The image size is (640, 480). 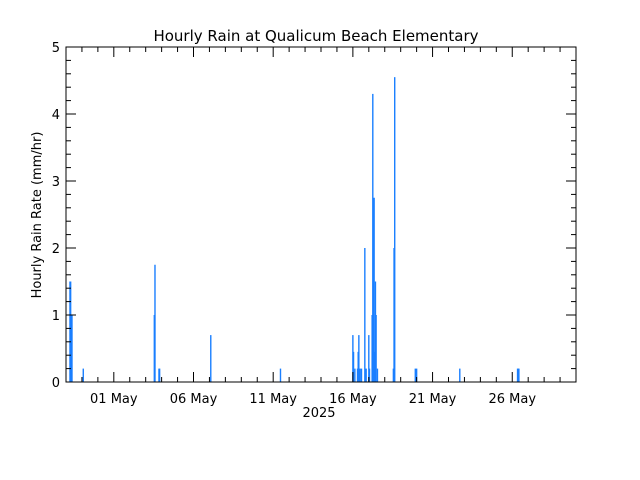 I want to click on y-tick-labels: 0 1 2 3 4 5, so click(x=56, y=216).